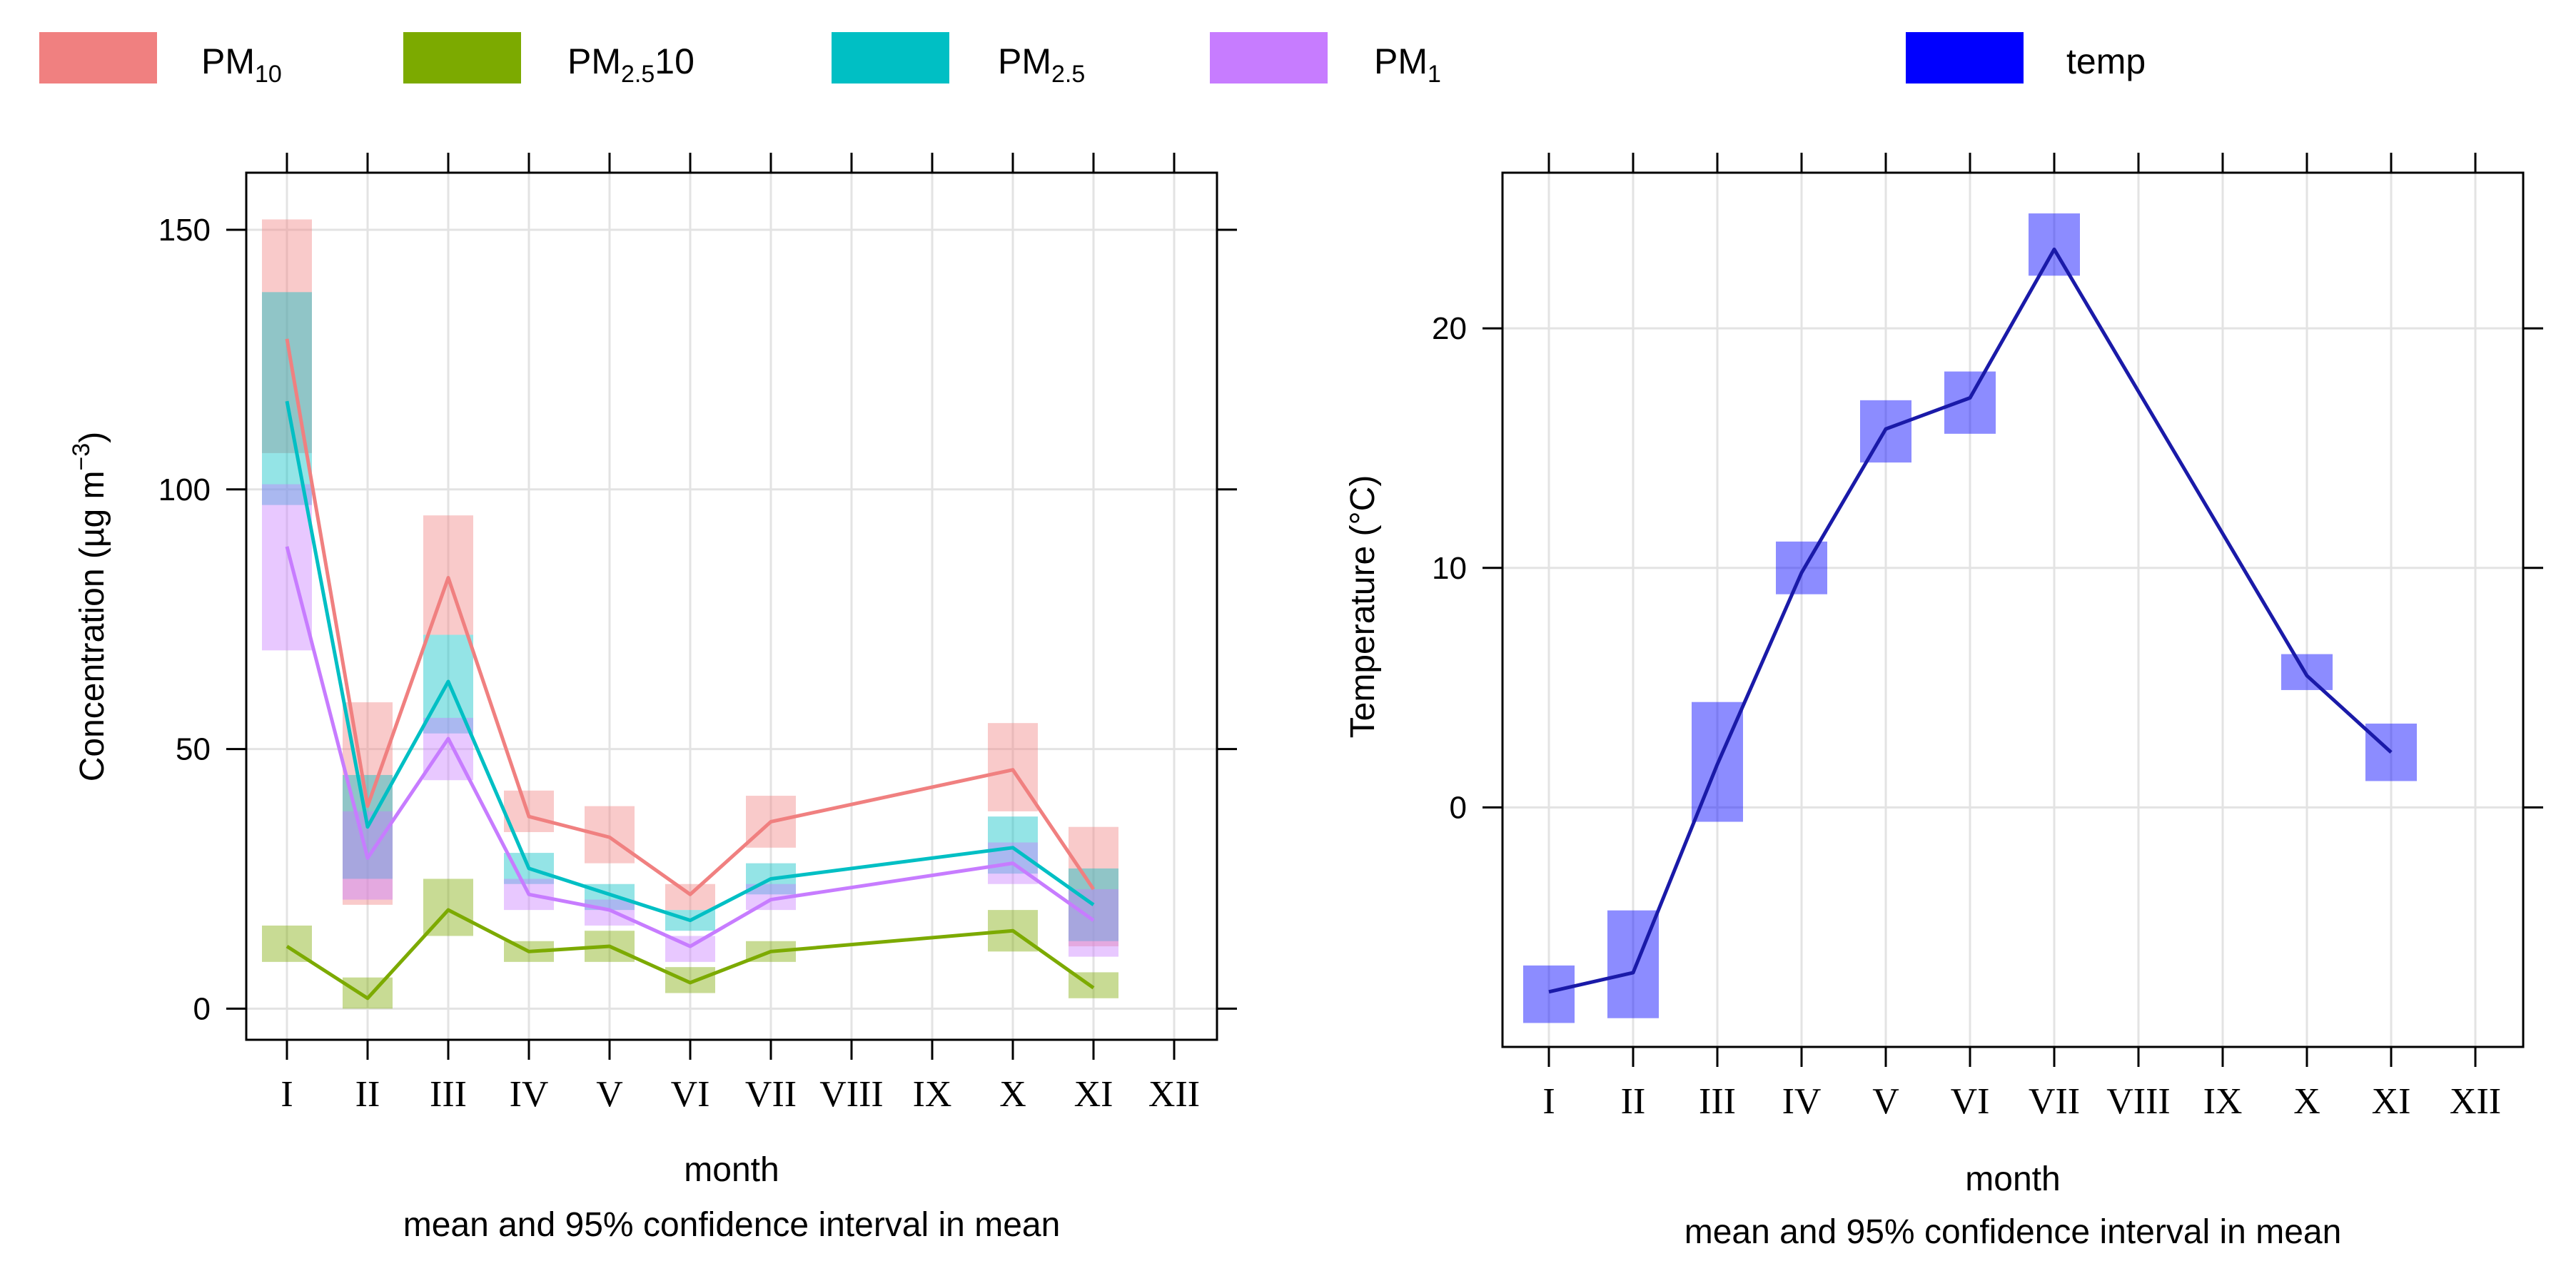 Image resolution: width=2576 pixels, height=1276 pixels. I want to click on legend-label-pm25: PM, so click(1024, 61).